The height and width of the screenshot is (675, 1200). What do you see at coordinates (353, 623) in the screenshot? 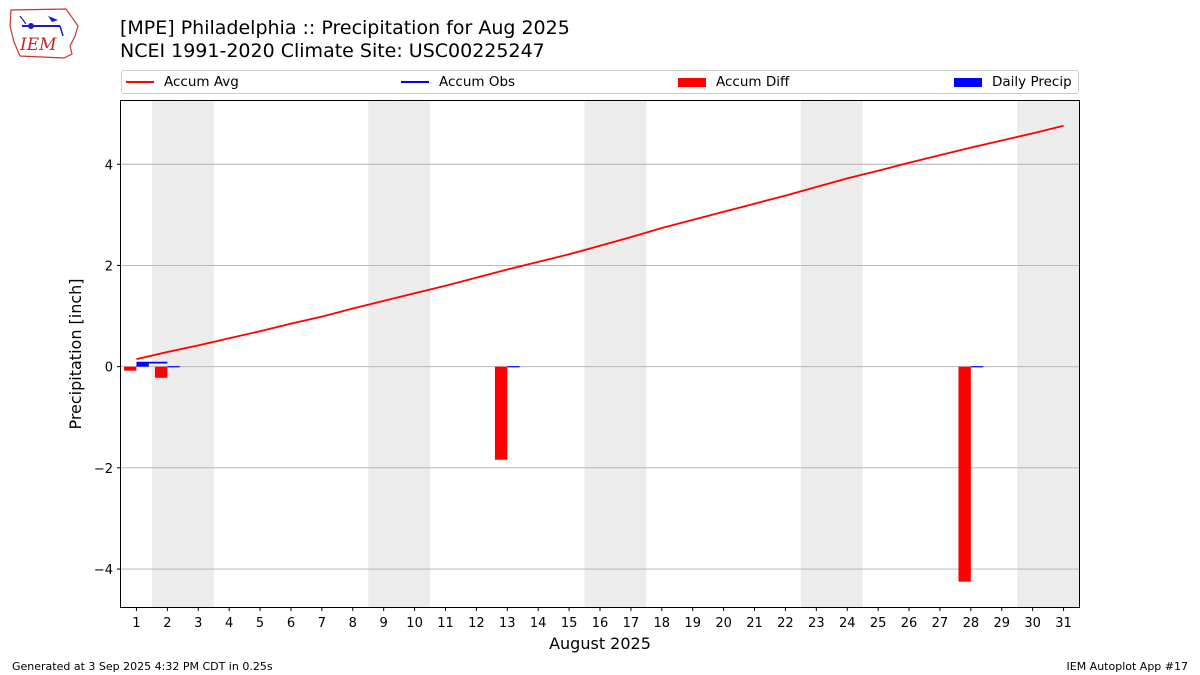
I see `x-tick-label-8: 8` at bounding box center [353, 623].